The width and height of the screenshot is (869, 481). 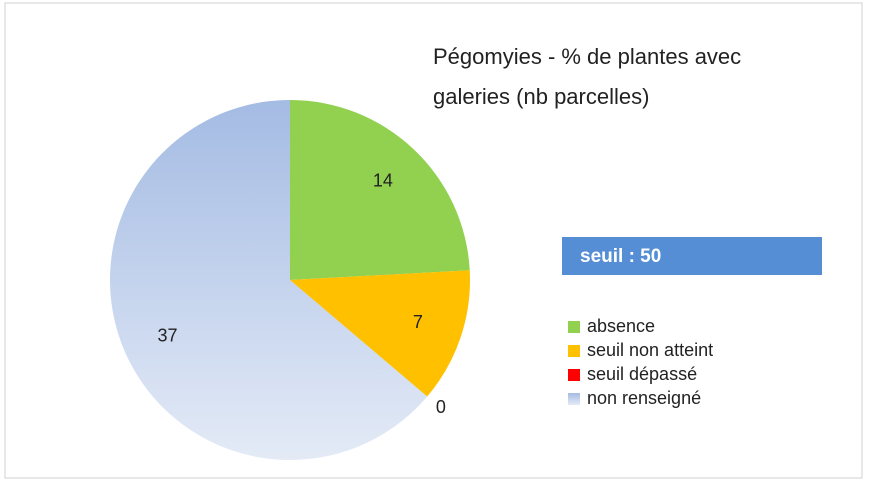 What do you see at coordinates (692, 256) in the screenshot?
I see `threshold-box` at bounding box center [692, 256].